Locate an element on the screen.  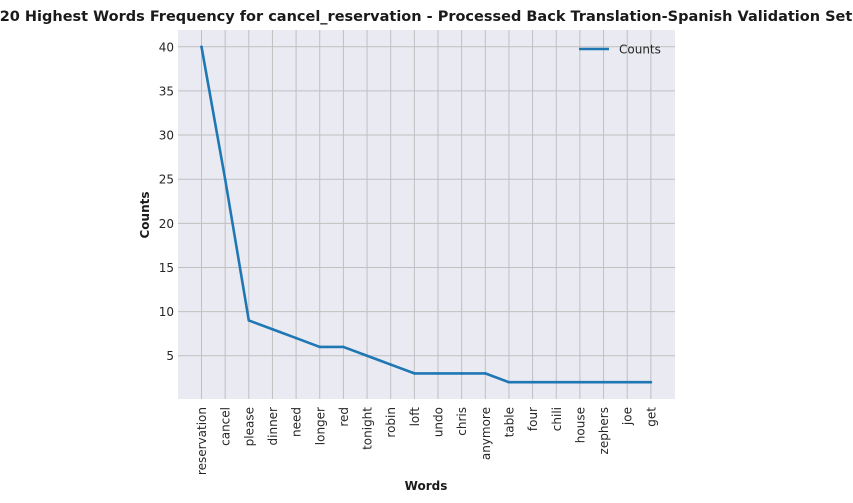
x-tick-label: longer is located at coordinates (320, 426).